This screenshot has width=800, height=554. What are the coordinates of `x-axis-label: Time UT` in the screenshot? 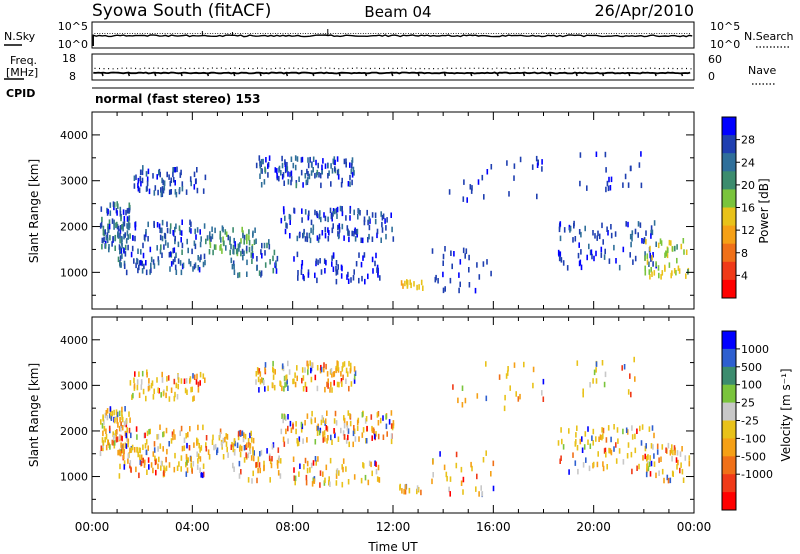 It's located at (392, 547).